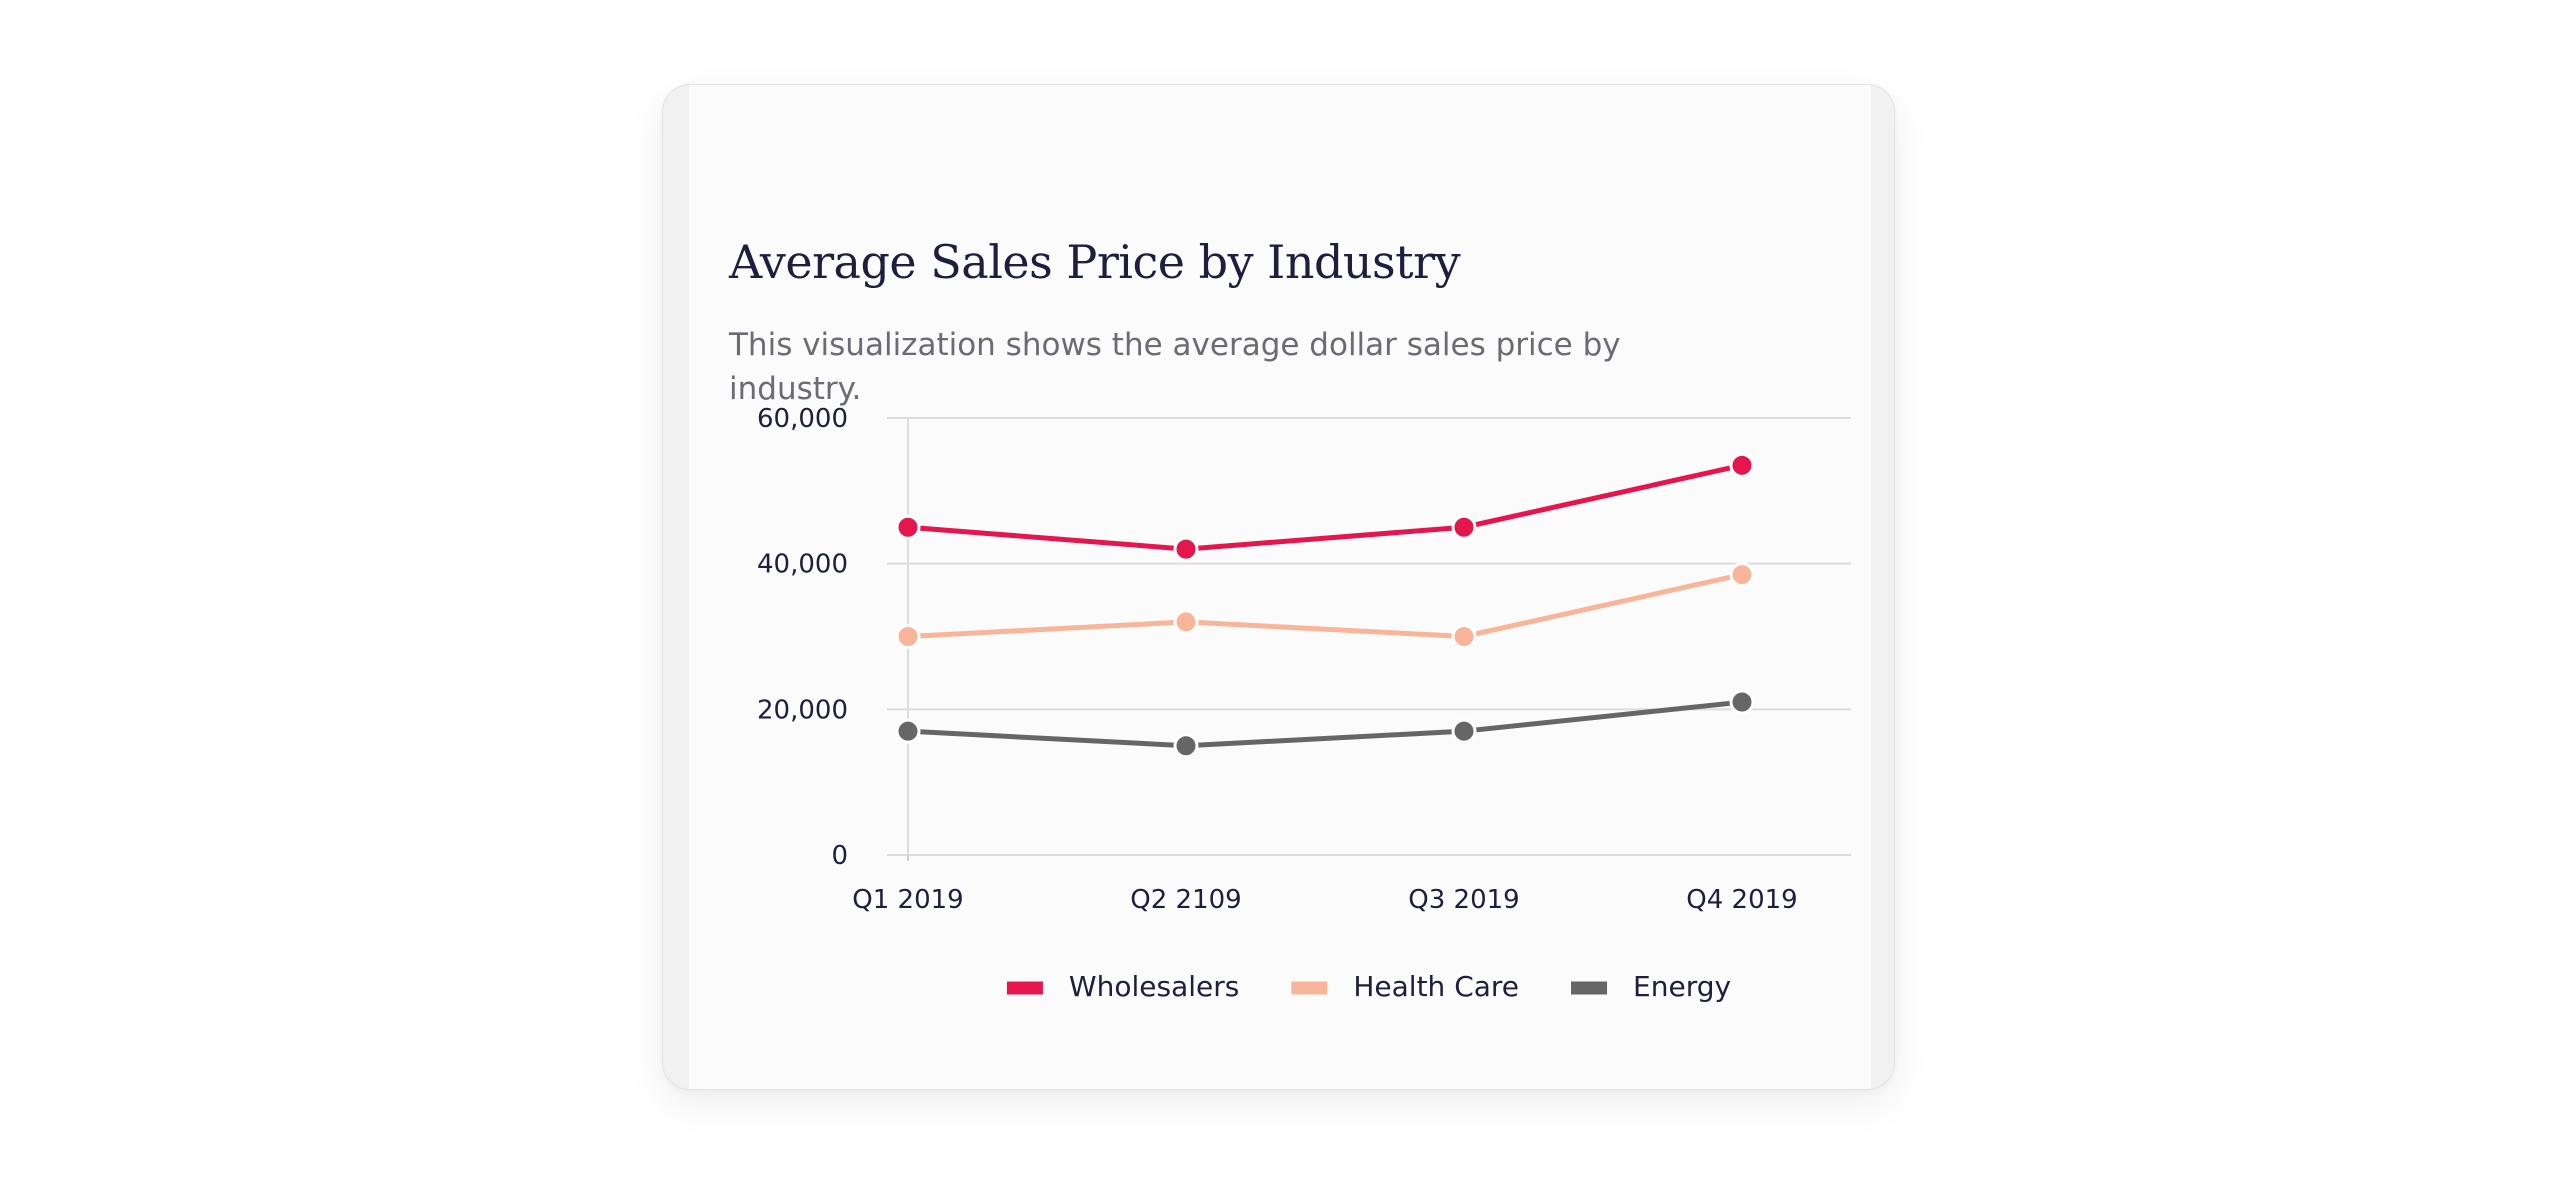 The image size is (2560, 1186). I want to click on legend-item: Wholesalers, so click(1122, 986).